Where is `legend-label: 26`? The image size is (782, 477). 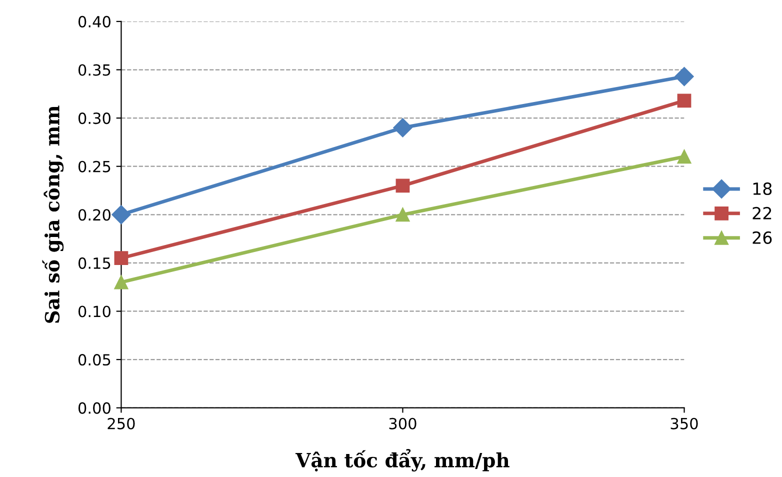
legend-label: 26 is located at coordinates (762, 237).